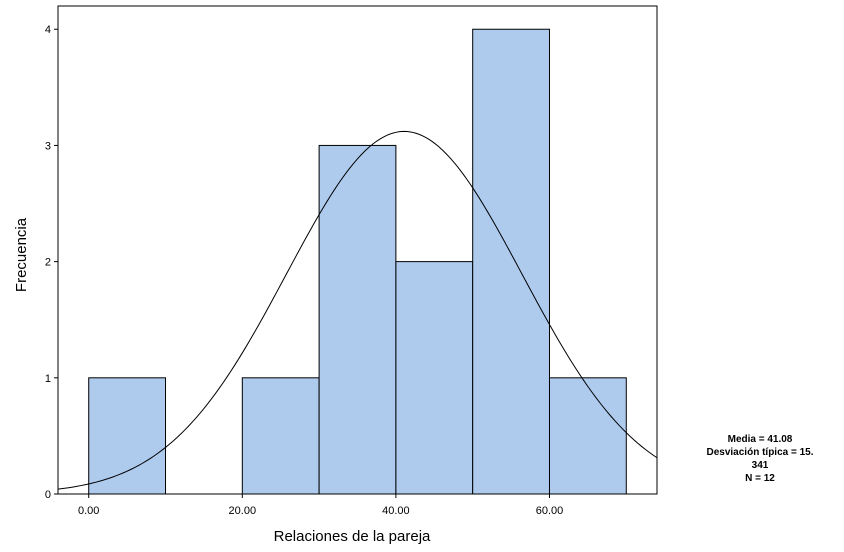 The image size is (844, 552). Describe the element at coordinates (88, 511) in the screenshot. I see `x-tick-label-0: 0.00` at that location.